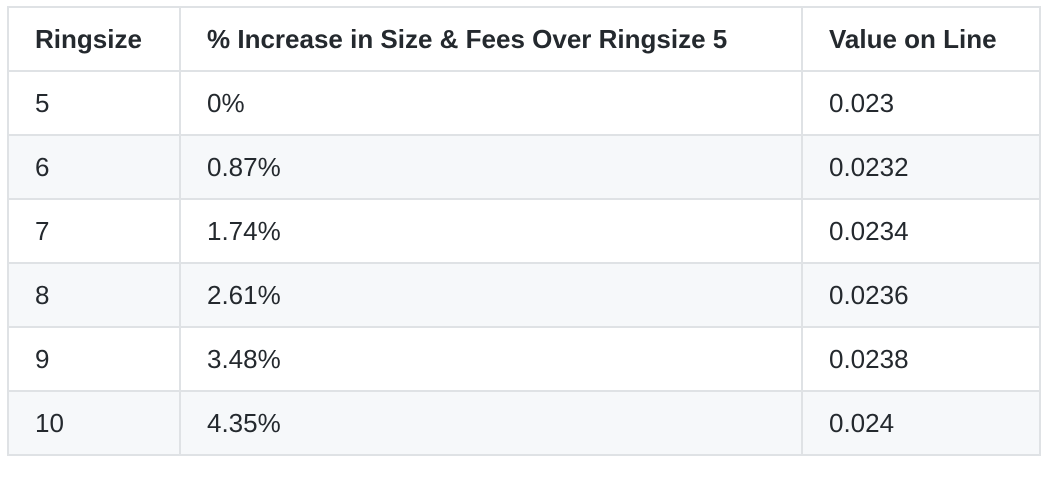 Image resolution: width=1044 pixels, height=488 pixels. I want to click on cell-value-on-line: 0.0238, so click(921, 359).